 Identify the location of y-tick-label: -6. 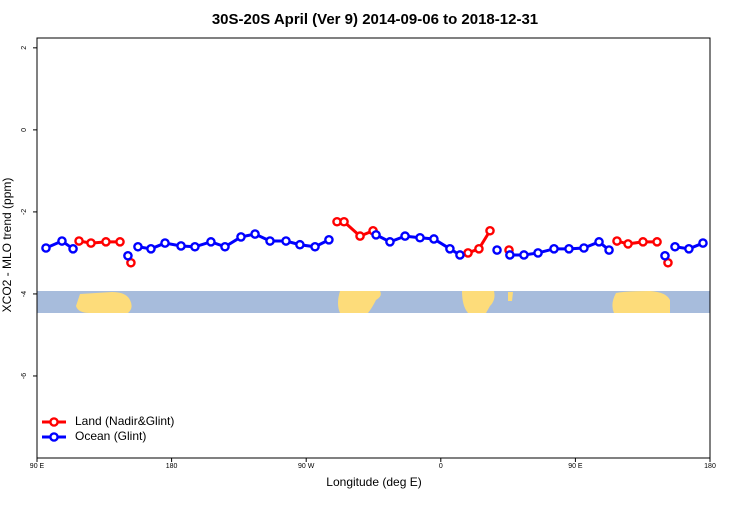
(24, 376).